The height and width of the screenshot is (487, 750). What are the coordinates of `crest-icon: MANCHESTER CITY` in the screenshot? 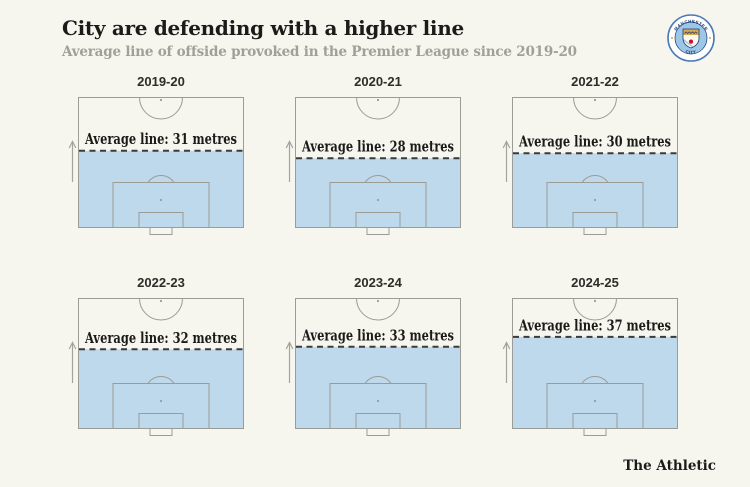 It's located at (691, 38).